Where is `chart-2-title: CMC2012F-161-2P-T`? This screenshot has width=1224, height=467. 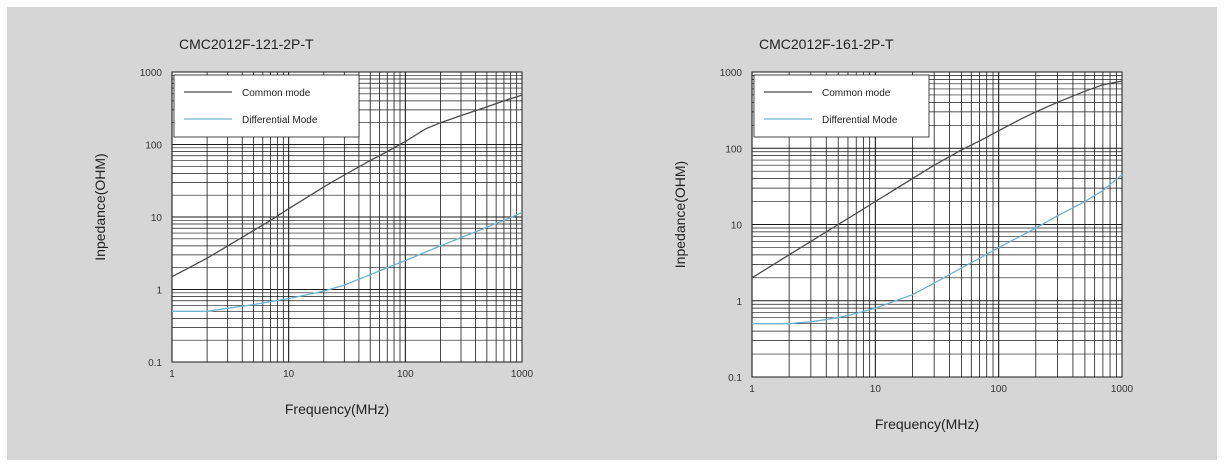 chart-2-title: CMC2012F-161-2P-T is located at coordinates (826, 44).